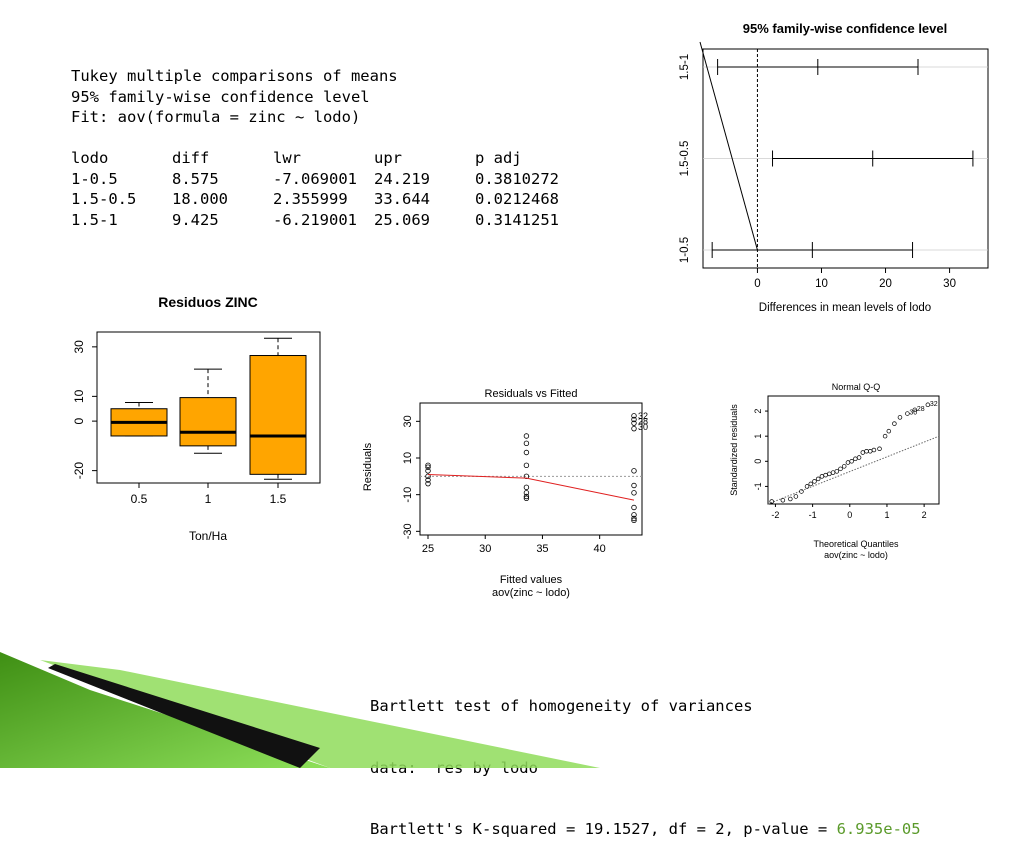 This screenshot has width=1024, height=860. What do you see at coordinates (368, 466) in the screenshot?
I see `y-axis-label: Residuals` at bounding box center [368, 466].